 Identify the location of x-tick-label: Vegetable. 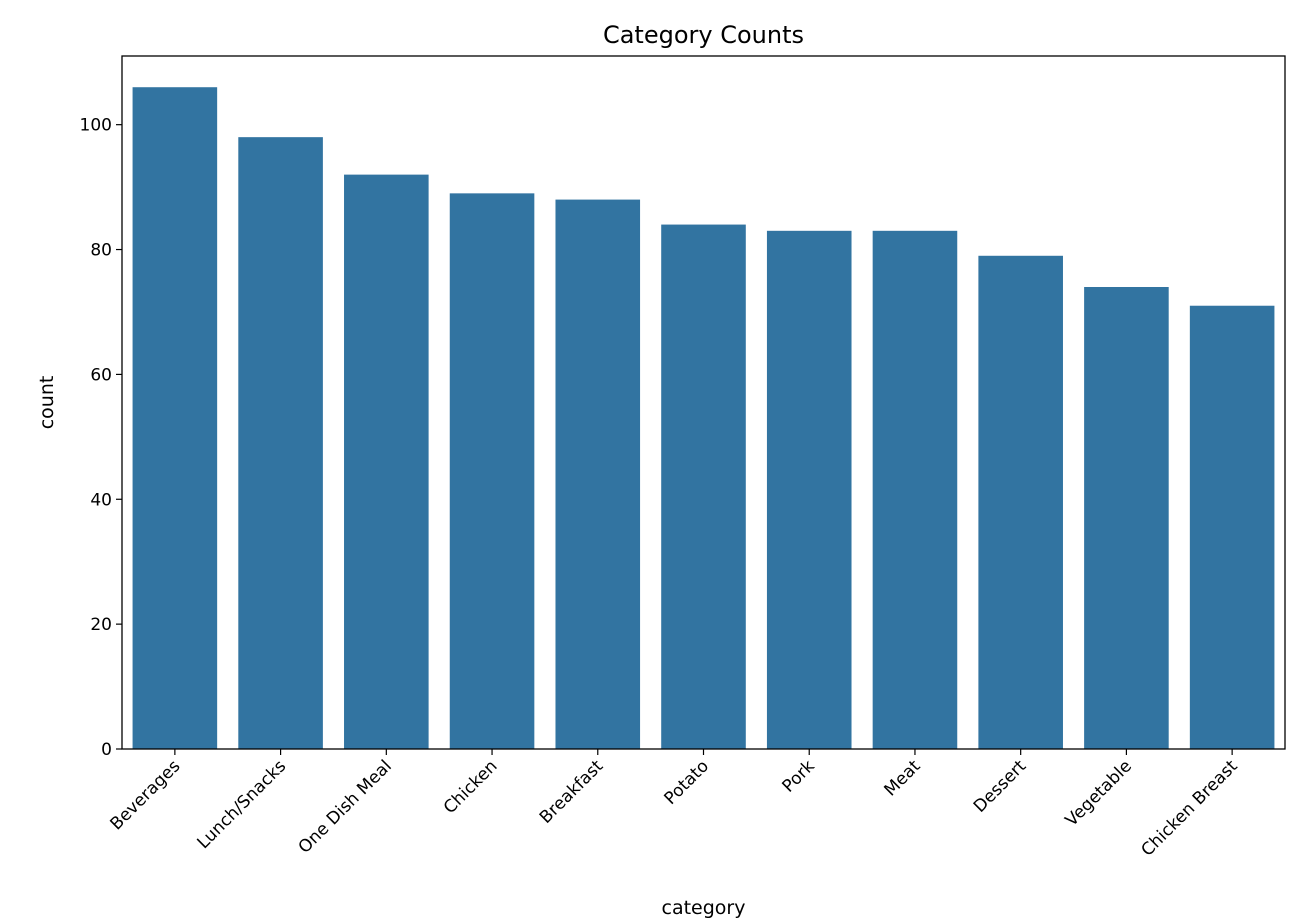
(1099, 793).